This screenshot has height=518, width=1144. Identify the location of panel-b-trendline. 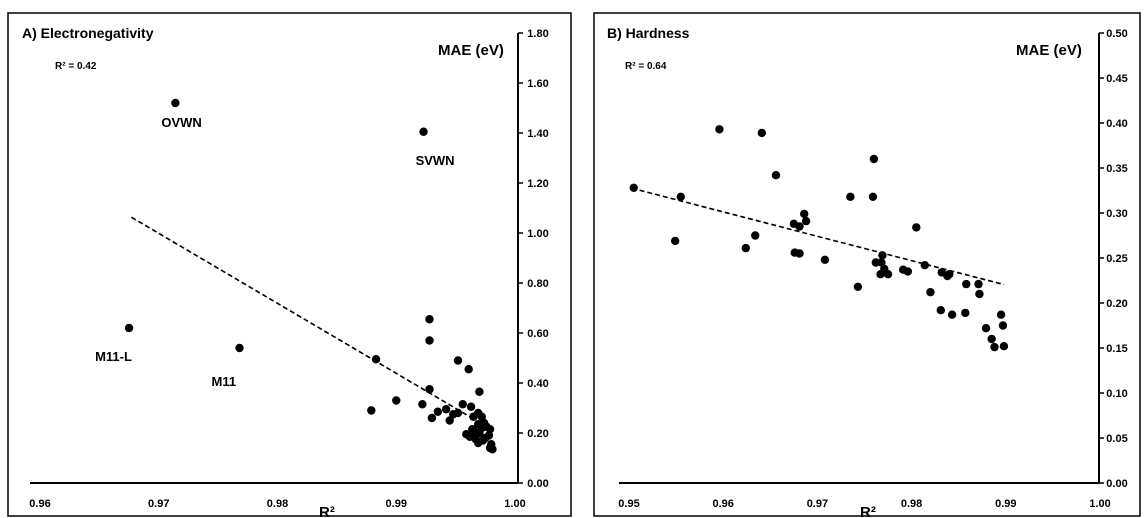
(818, 236).